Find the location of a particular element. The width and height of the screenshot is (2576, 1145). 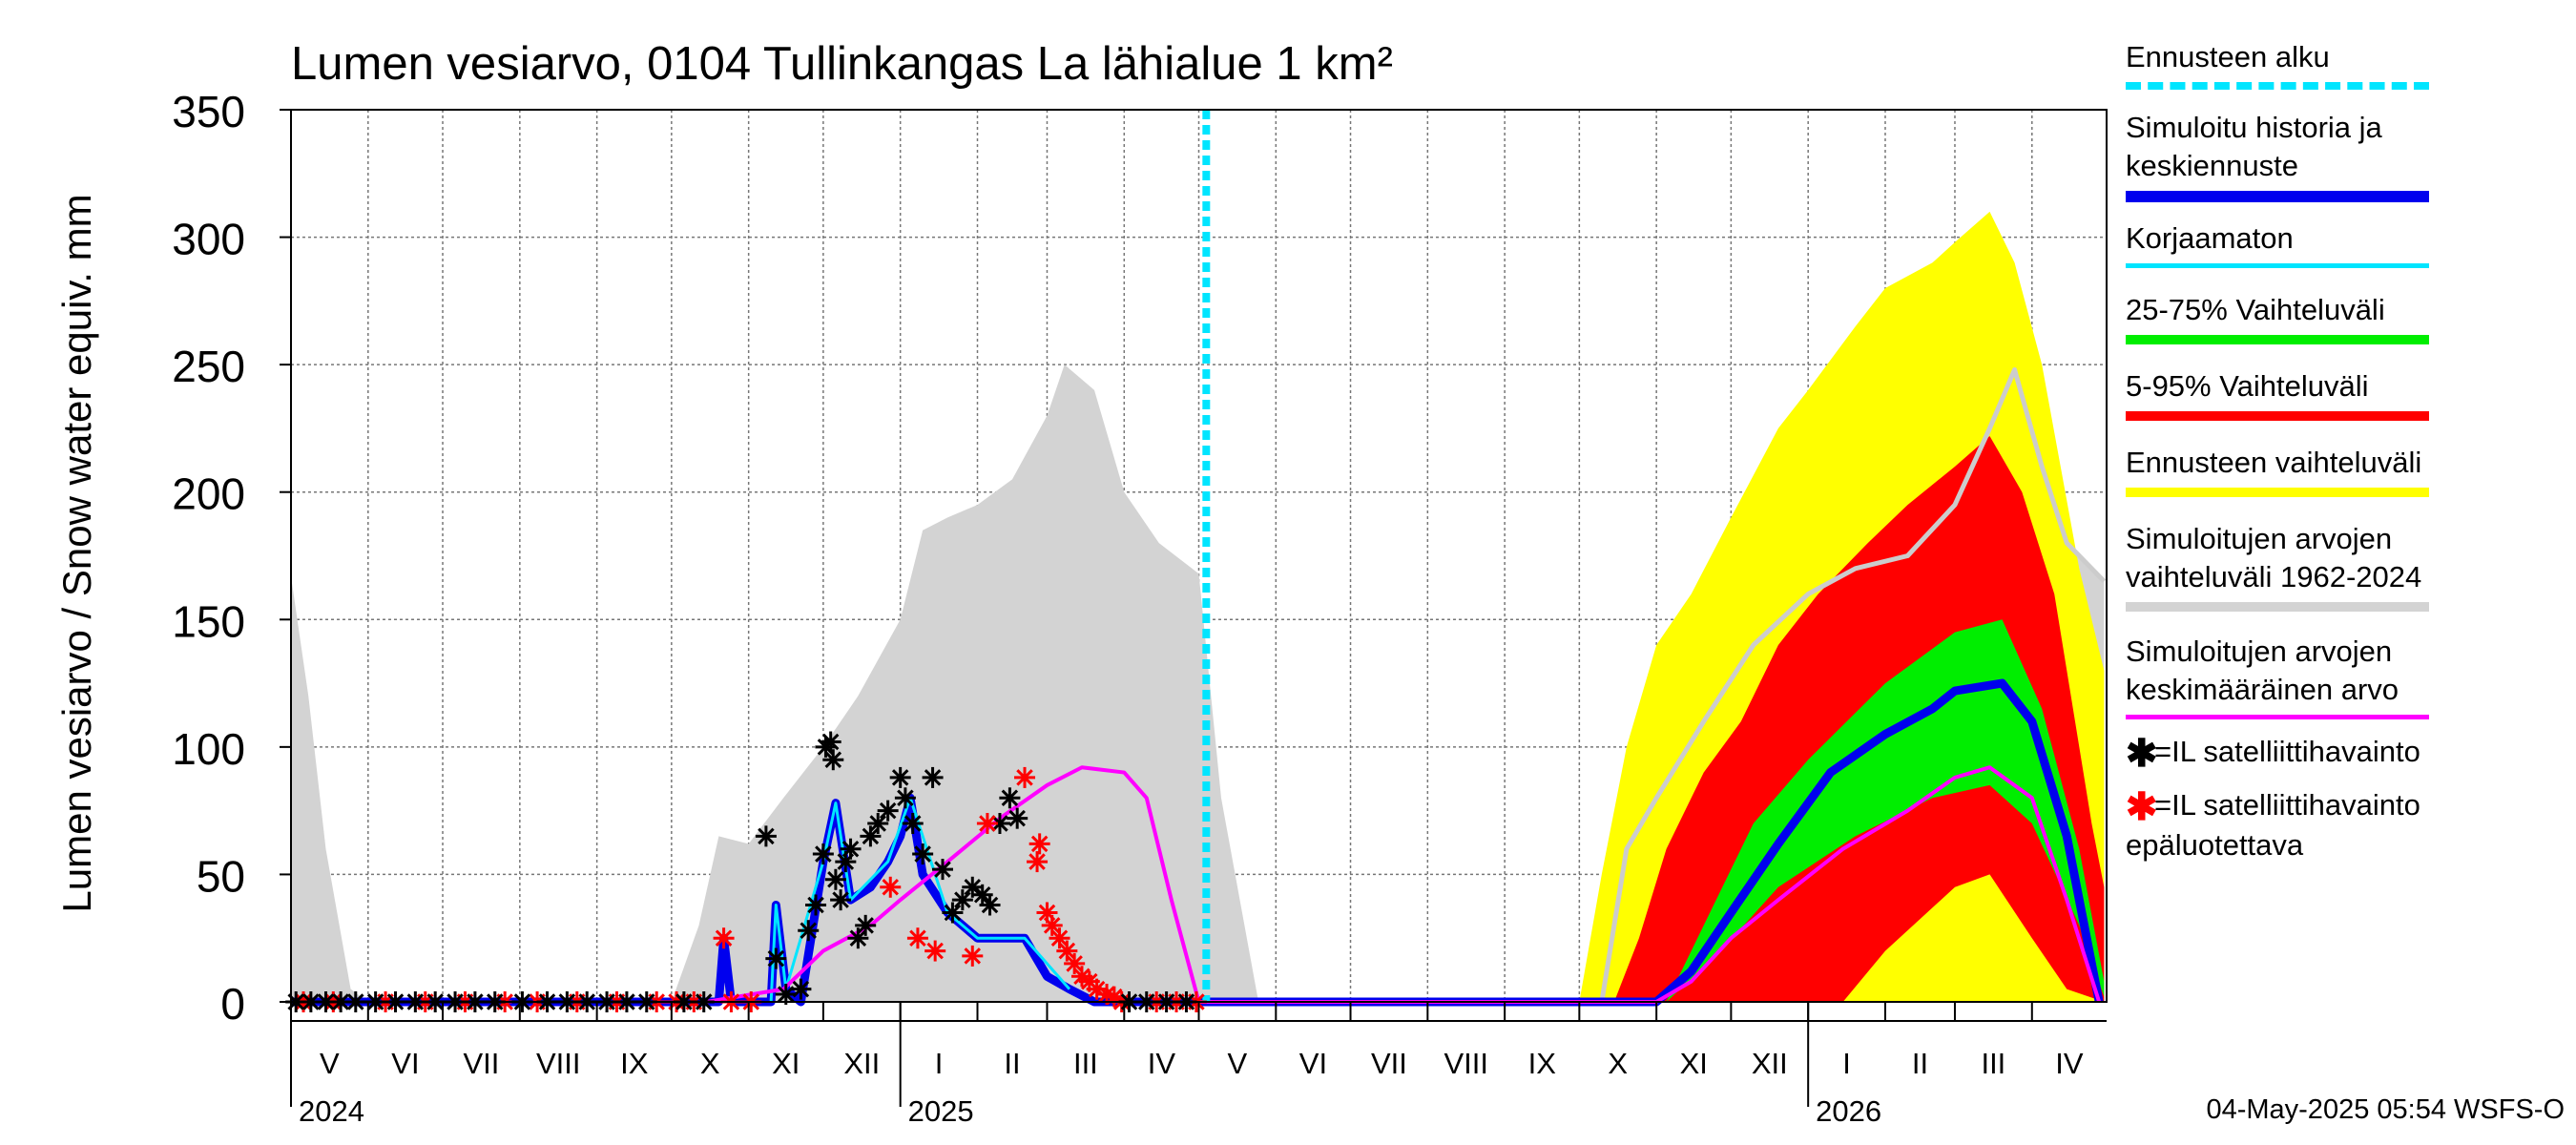

year-label: 2024 is located at coordinates (331, 1111).